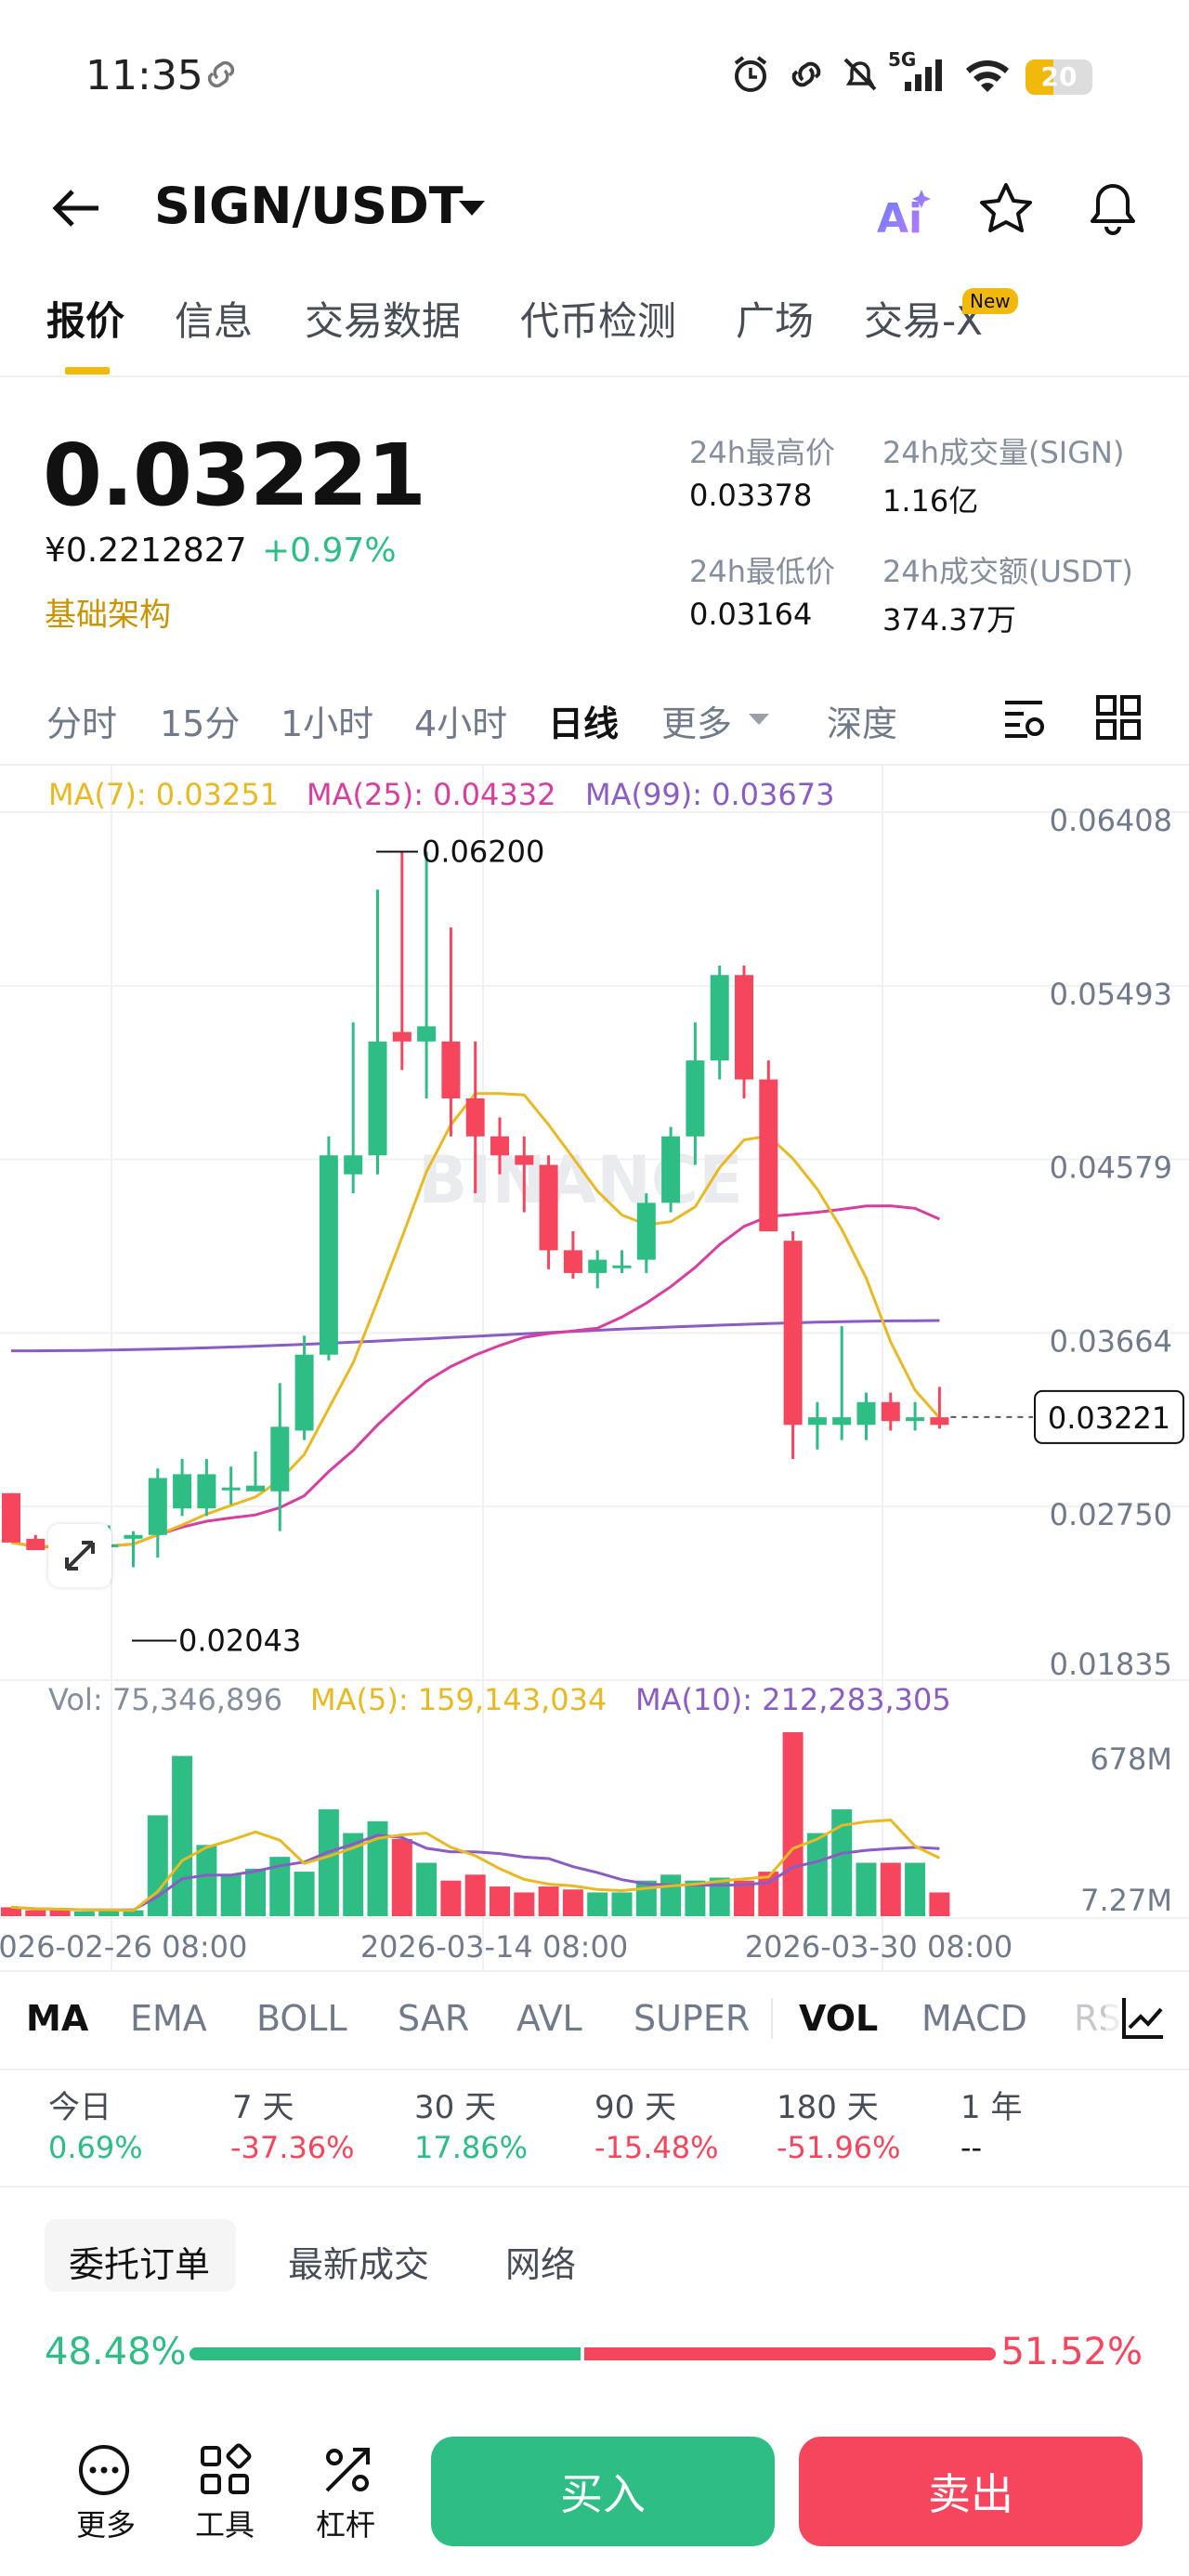  I want to click on vol-ma5-legend: MA(5): 159,143,034, so click(458, 1699).